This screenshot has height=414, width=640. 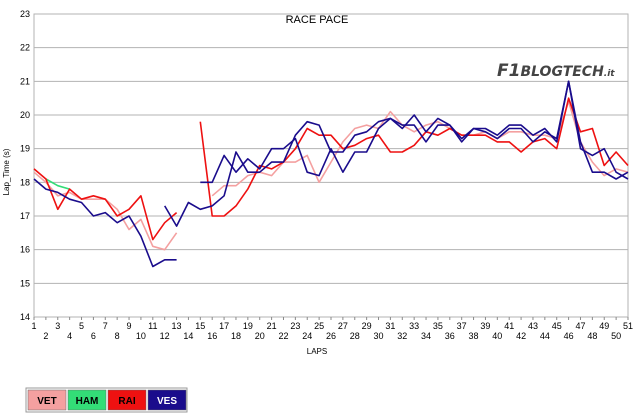 I want to click on y-tick-label: 23, so click(x=25, y=14).